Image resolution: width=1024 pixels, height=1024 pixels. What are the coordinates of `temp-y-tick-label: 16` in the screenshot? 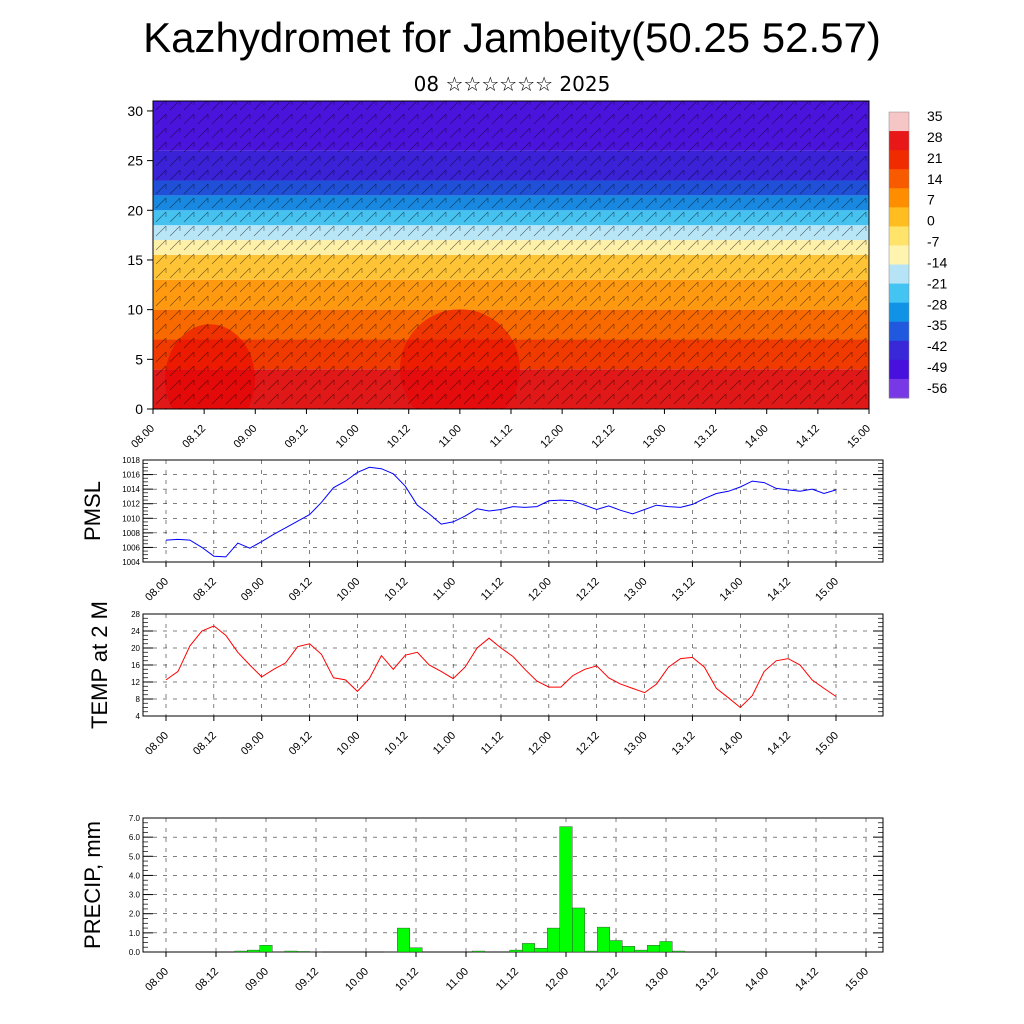 It's located at (135, 665).